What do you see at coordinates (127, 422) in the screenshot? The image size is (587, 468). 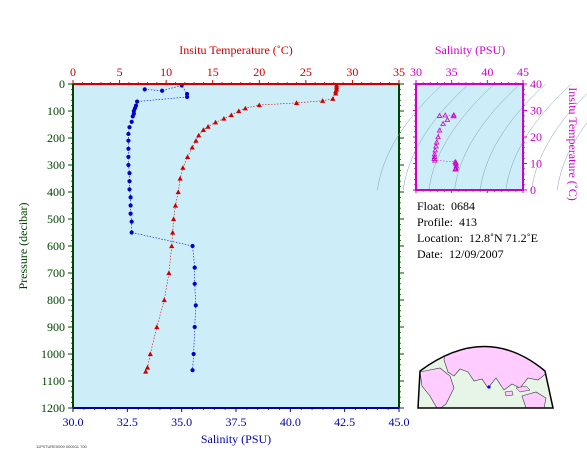 I see `salinity-tick-label: 32.5` at bounding box center [127, 422].